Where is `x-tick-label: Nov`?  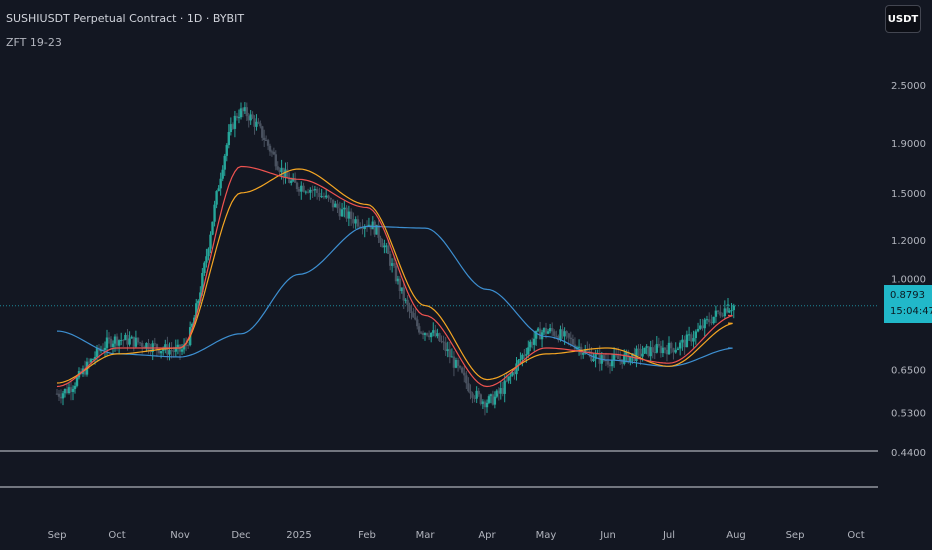 x-tick-label: Nov is located at coordinates (180, 535).